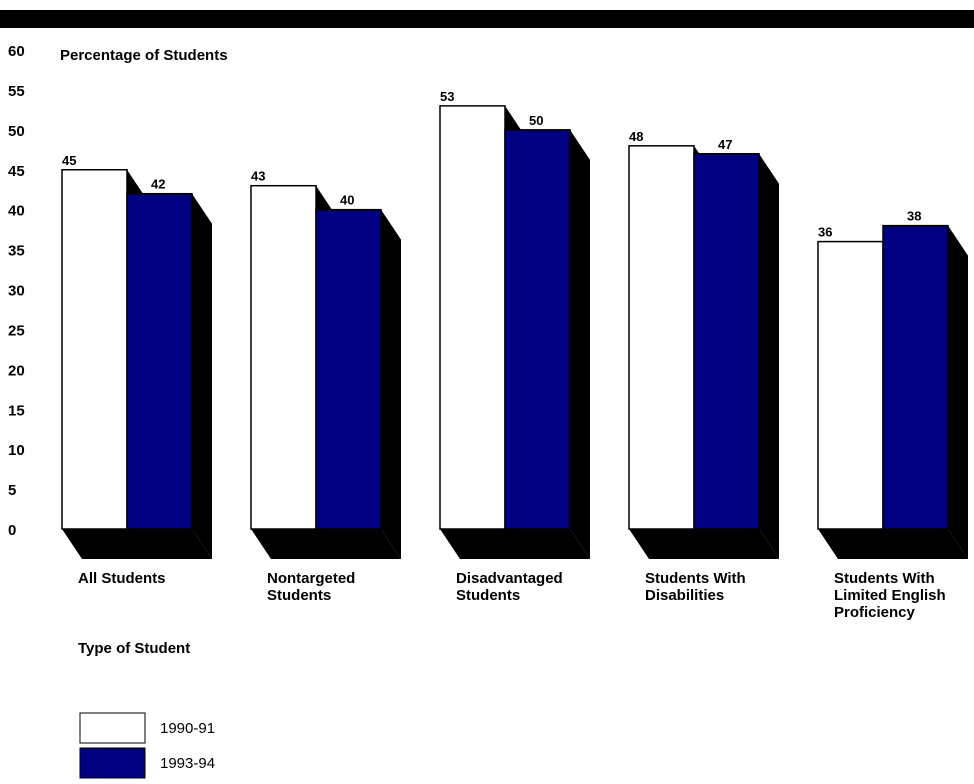  Describe the element at coordinates (487, 19) in the screenshot. I see `top-banner` at that location.